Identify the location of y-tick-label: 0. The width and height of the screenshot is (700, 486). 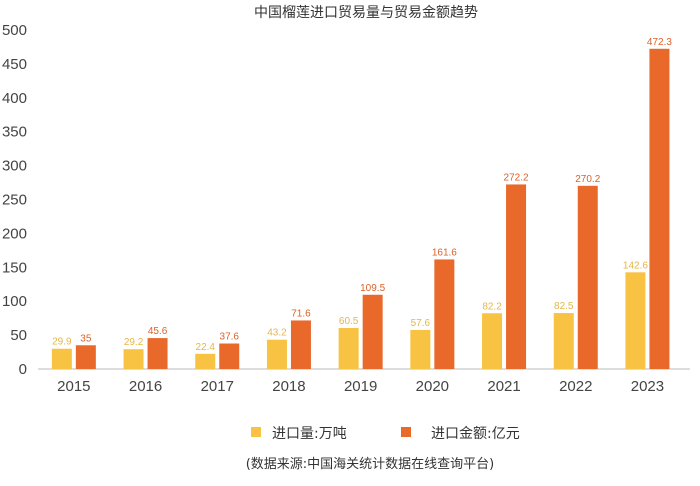
(23, 369).